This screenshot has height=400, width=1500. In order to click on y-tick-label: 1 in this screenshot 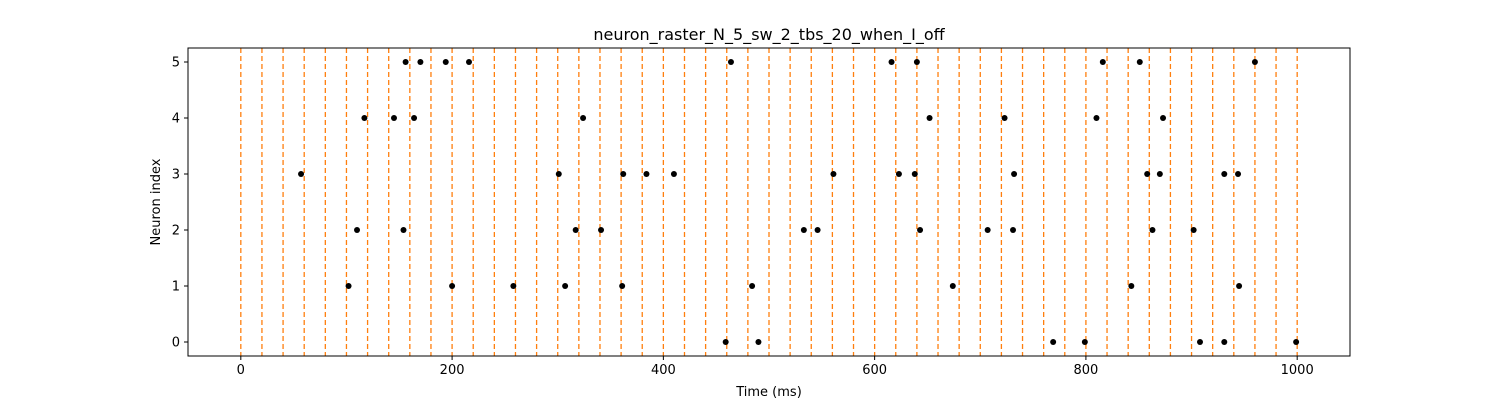, I will do `click(176, 287)`.